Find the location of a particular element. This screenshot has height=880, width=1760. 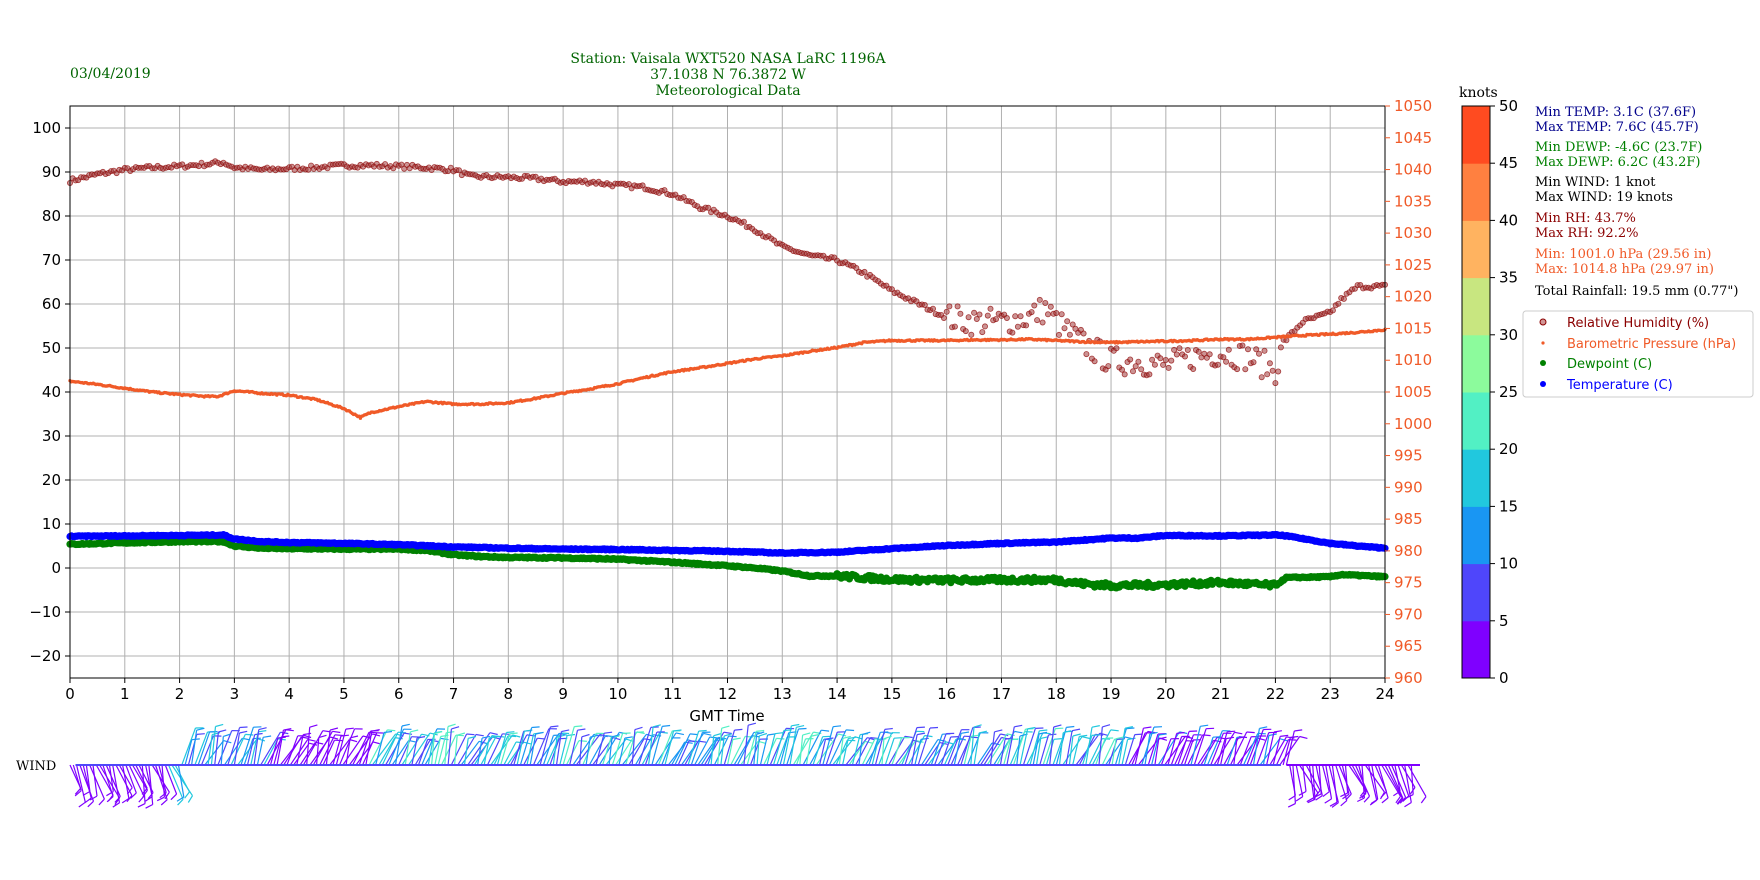

stat-max-rh: Max RH: 92.2% is located at coordinates (1586, 233).